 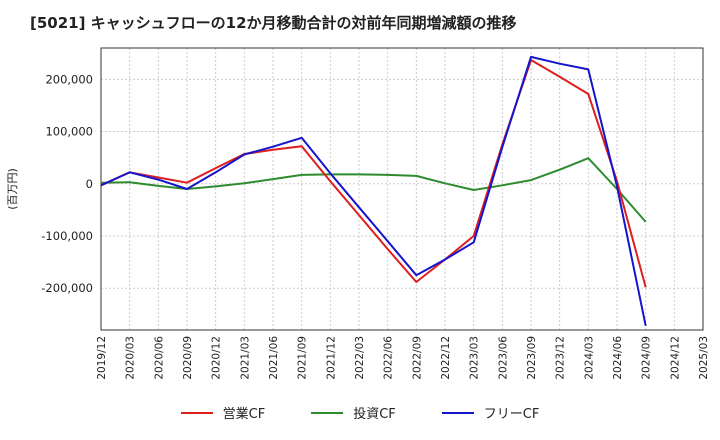 What do you see at coordinates (69, 132) in the screenshot?
I see `y-tick-label: 100,000` at bounding box center [69, 132].